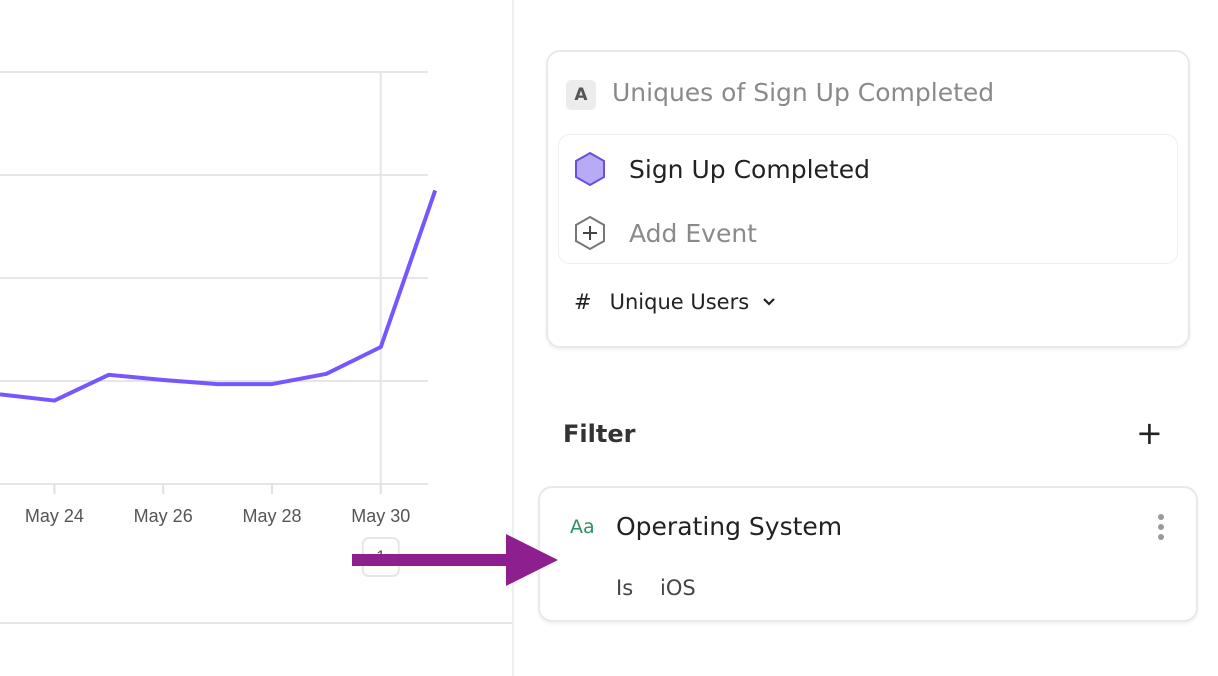 This screenshot has height=676, width=1218. I want to click on filter-property: Operating System, so click(729, 526).